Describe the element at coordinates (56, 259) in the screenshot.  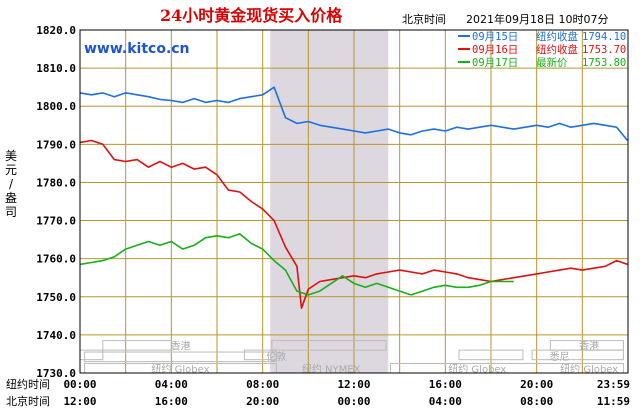
I see `y-tick-label: 1760.0` at that location.